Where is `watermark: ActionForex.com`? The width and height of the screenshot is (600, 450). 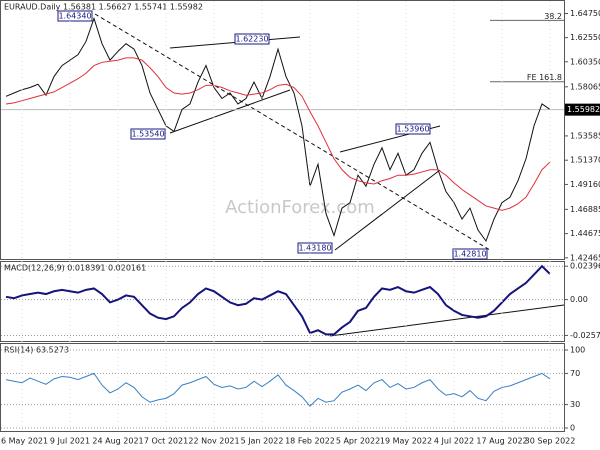
watermark: ActionForex.com is located at coordinates (300, 207).